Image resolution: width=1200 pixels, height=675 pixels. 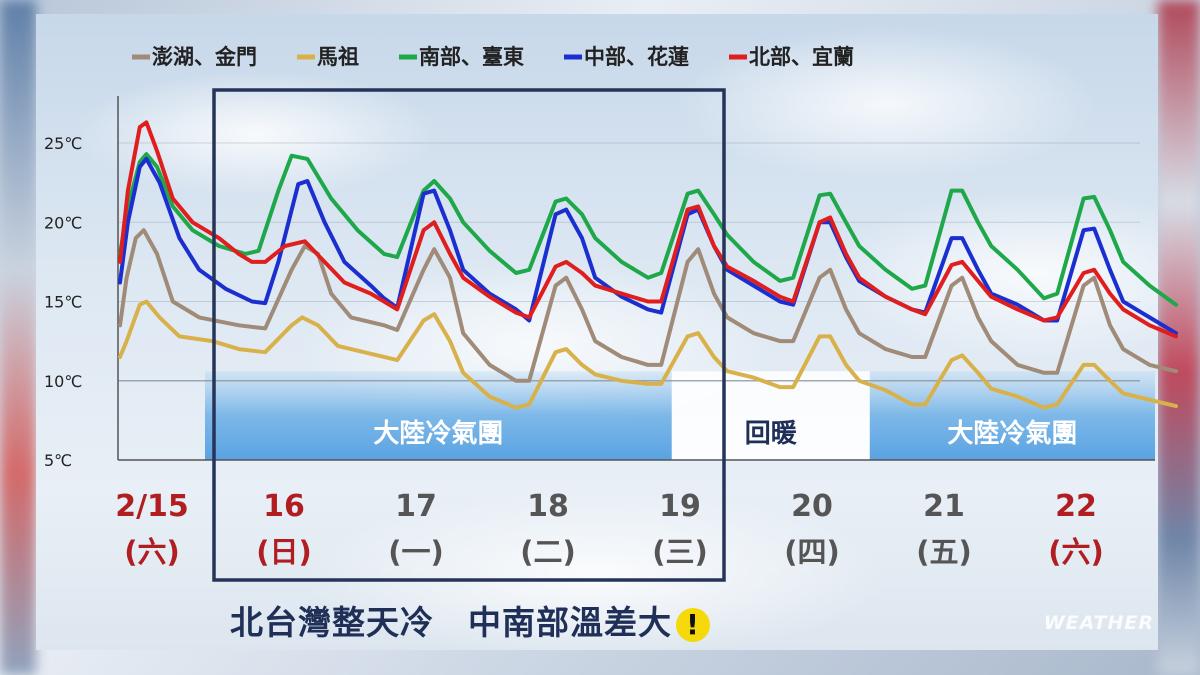 I want to click on legend-label-0: 澎湖、金門, so click(x=204, y=57).